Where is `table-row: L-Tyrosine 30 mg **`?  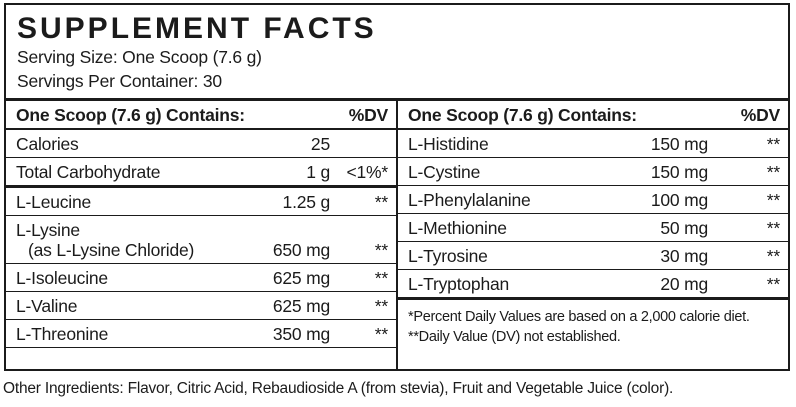 table-row: L-Tyrosine 30 mg ** is located at coordinates (593, 256).